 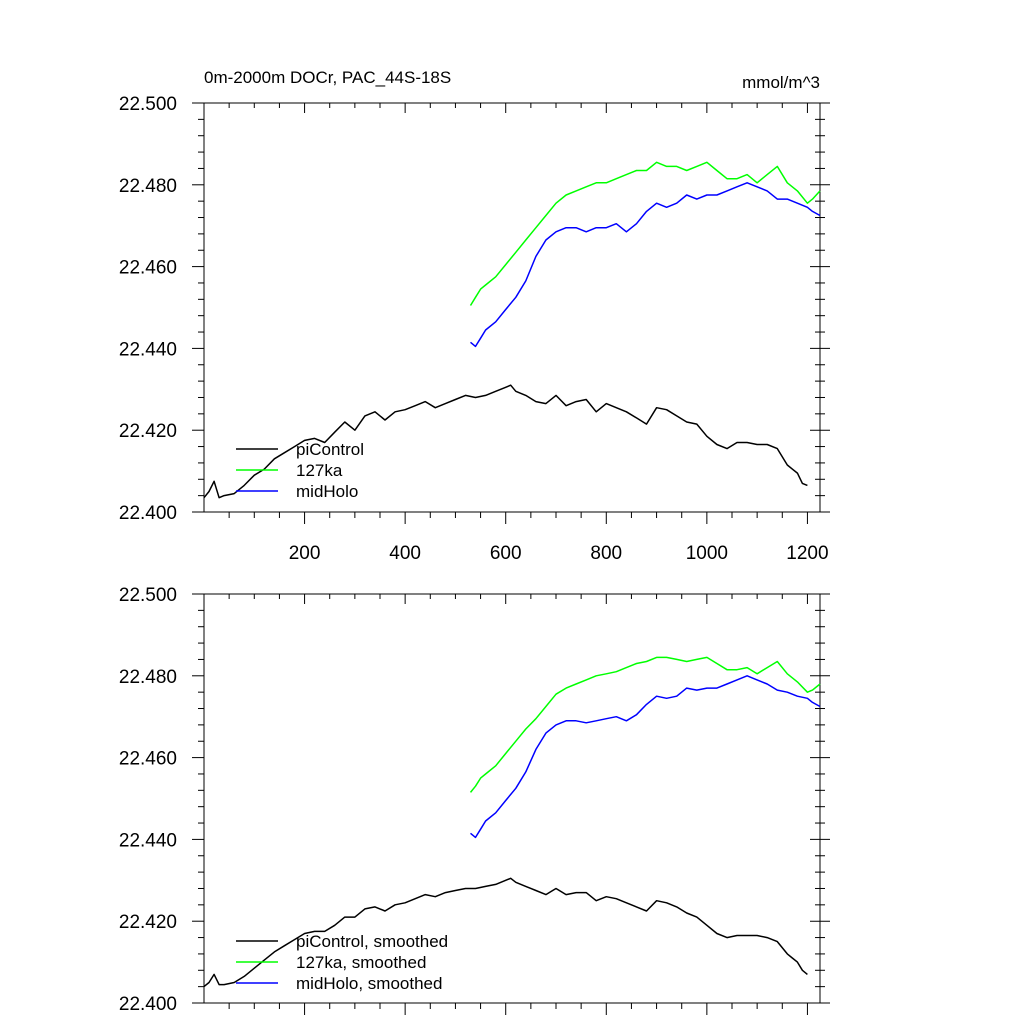 What do you see at coordinates (707, 553) in the screenshot?
I see `x-tick-label: 1000` at bounding box center [707, 553].